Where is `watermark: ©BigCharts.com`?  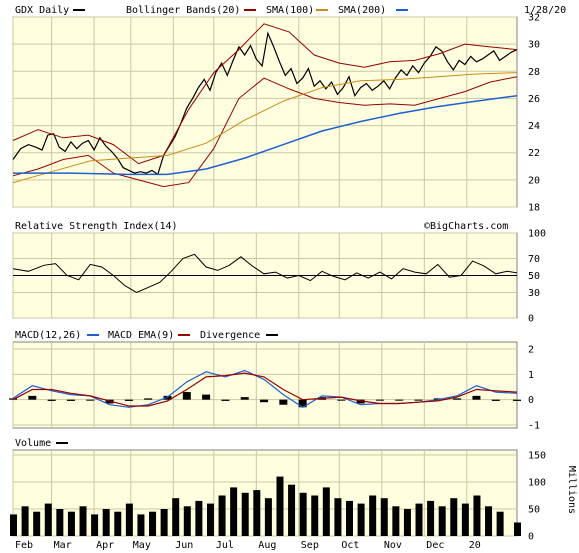 watermark: ©BigCharts.com is located at coordinates (466, 226).